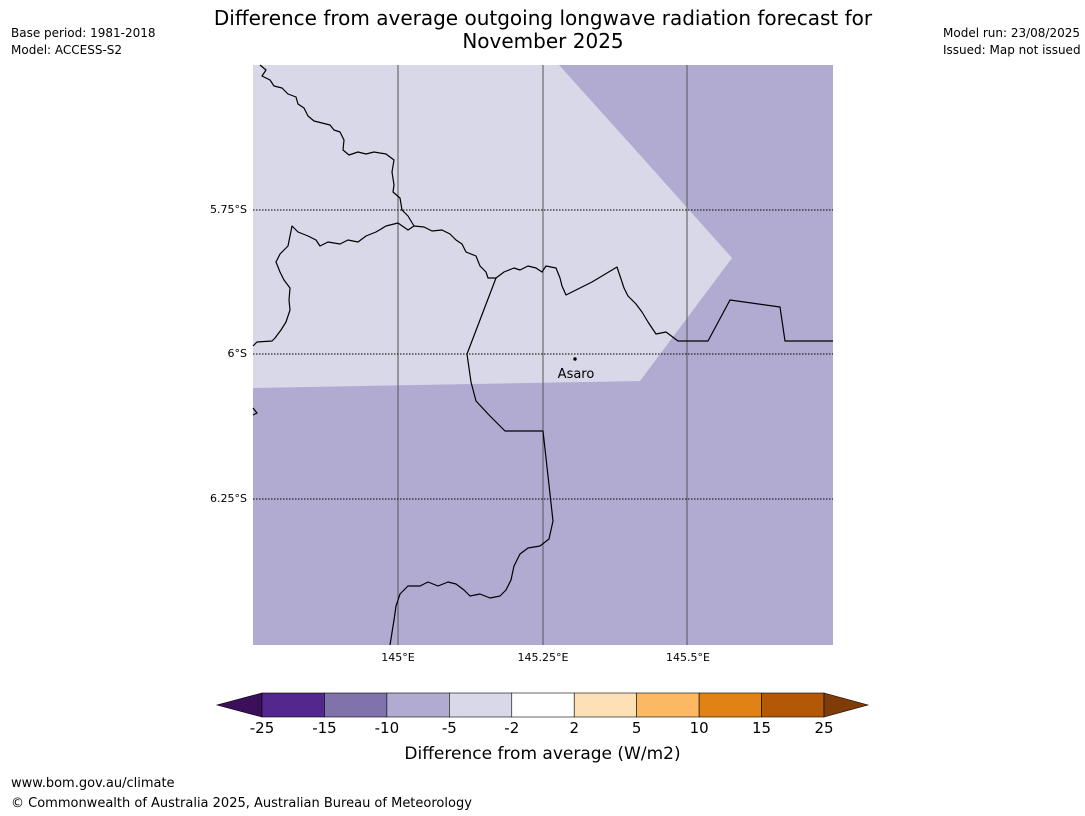  Describe the element at coordinates (636, 728) in the screenshot. I see `colorbar-tick-label: 5` at that location.